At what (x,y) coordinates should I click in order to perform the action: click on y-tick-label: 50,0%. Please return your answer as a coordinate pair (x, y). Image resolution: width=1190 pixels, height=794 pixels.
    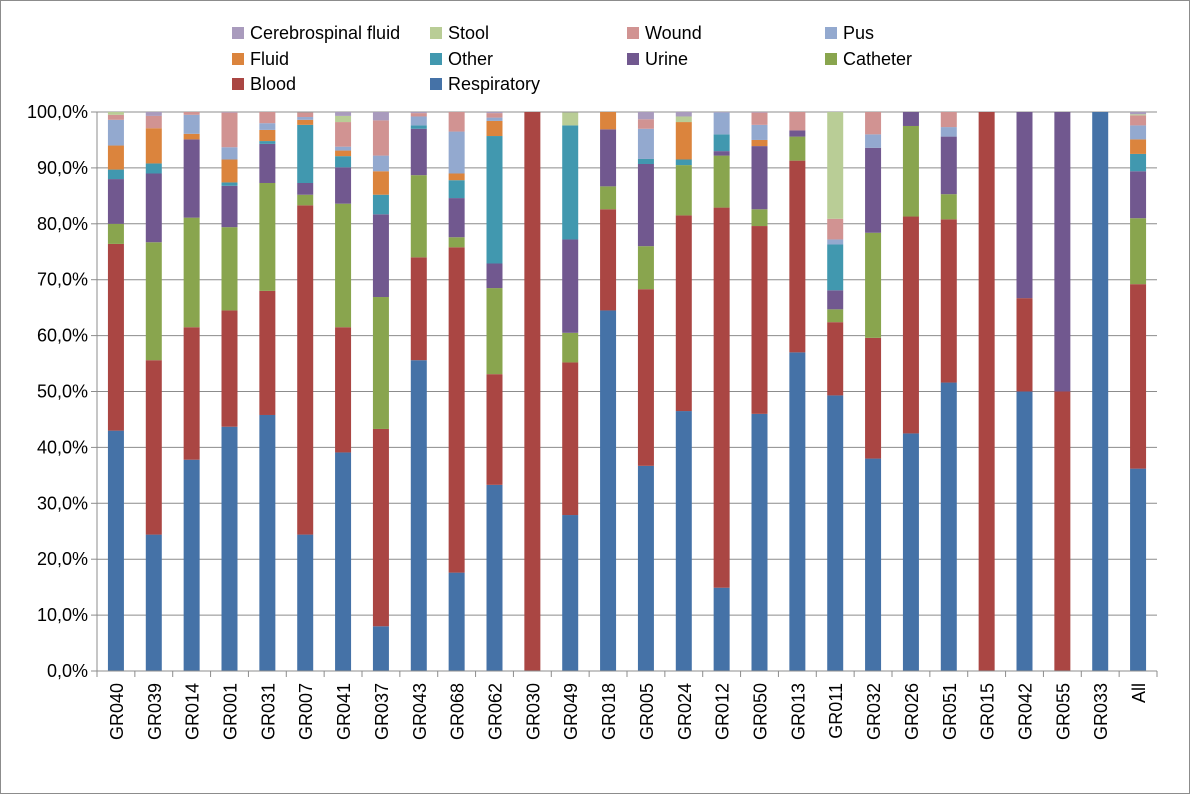
    Looking at the image, I should click on (62, 392).